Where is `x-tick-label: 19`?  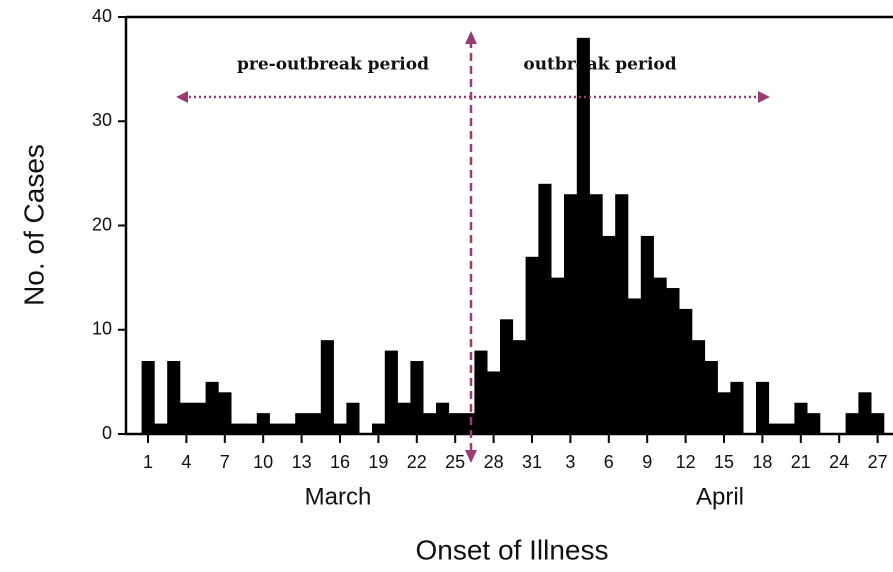
x-tick-label: 19 is located at coordinates (378, 462).